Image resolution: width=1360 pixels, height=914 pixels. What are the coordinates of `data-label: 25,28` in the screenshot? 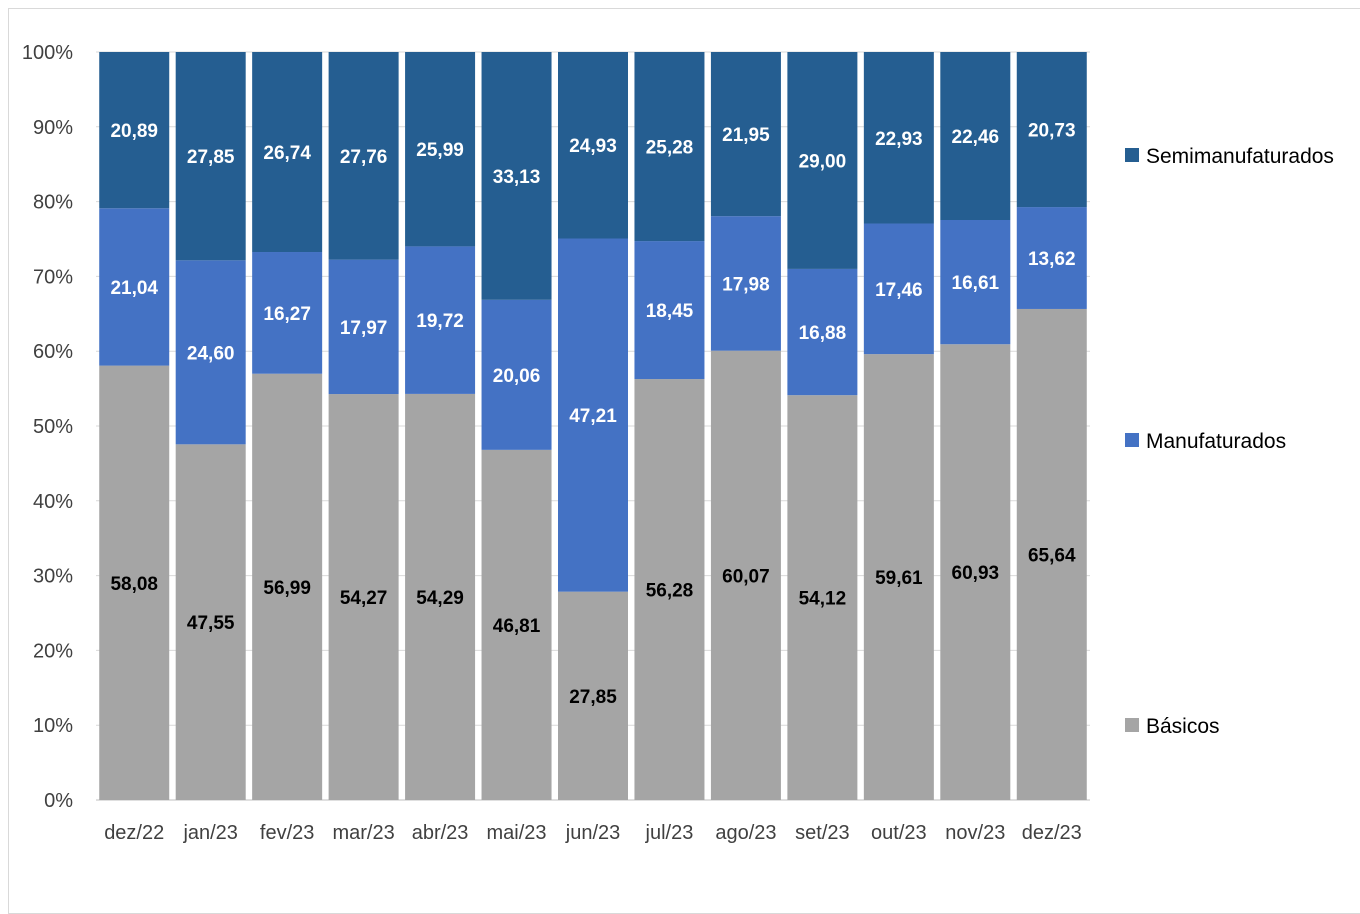 It's located at (670, 148).